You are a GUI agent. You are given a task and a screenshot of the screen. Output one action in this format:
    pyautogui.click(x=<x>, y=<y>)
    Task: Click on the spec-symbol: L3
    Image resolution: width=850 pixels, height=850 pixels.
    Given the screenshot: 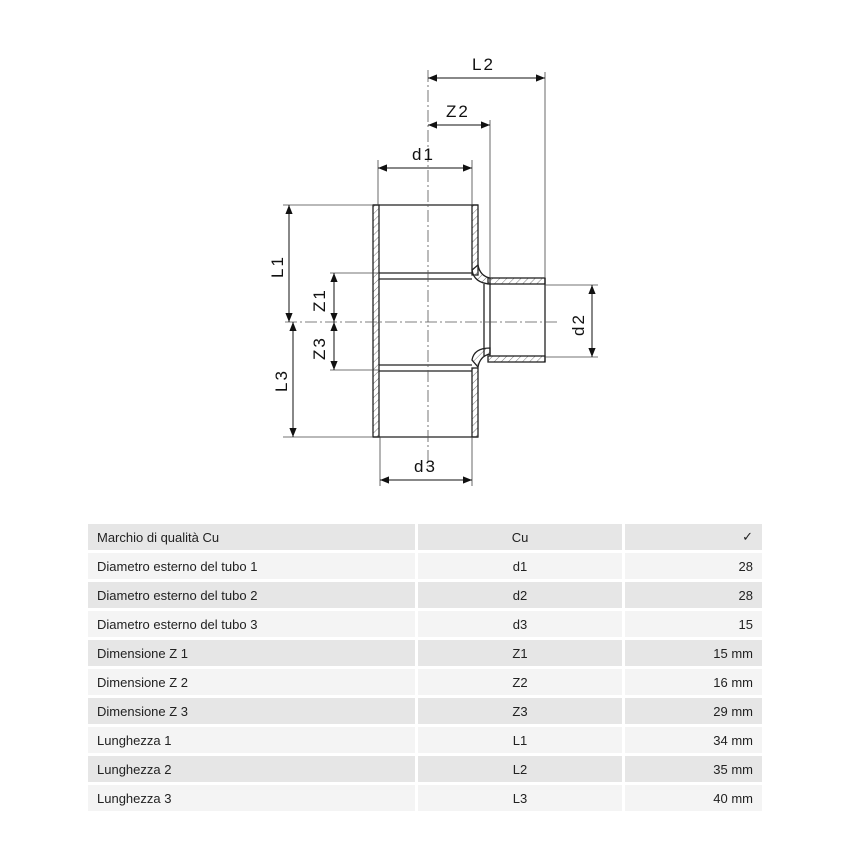 What is the action you would take?
    pyautogui.click(x=520, y=799)
    